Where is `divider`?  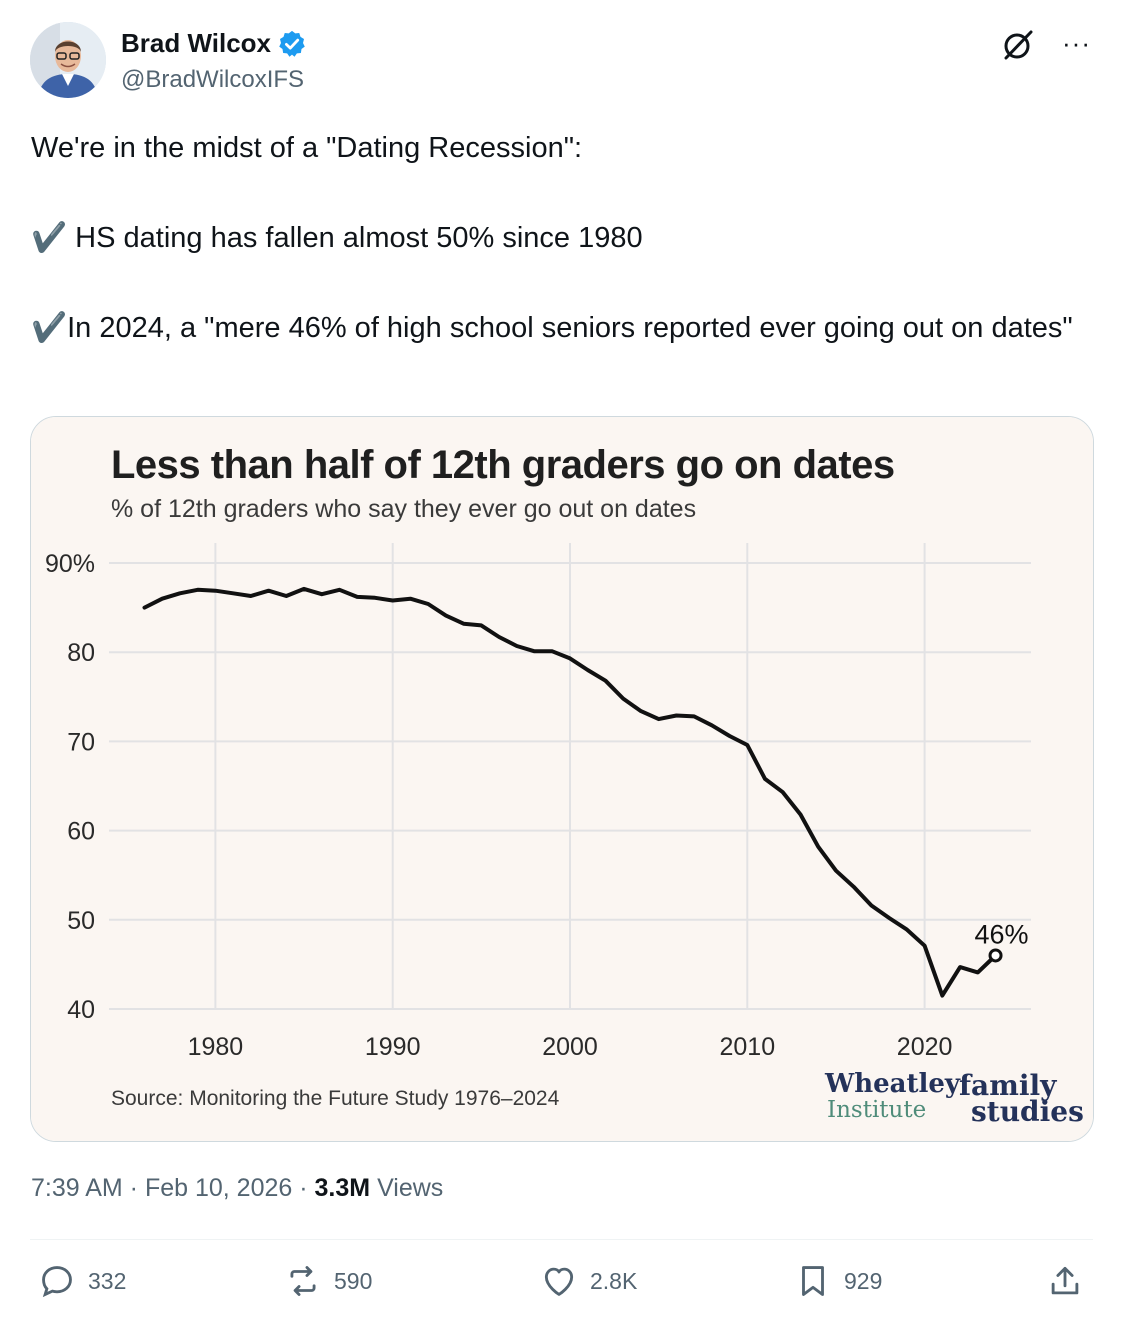
divider is located at coordinates (561, 1239).